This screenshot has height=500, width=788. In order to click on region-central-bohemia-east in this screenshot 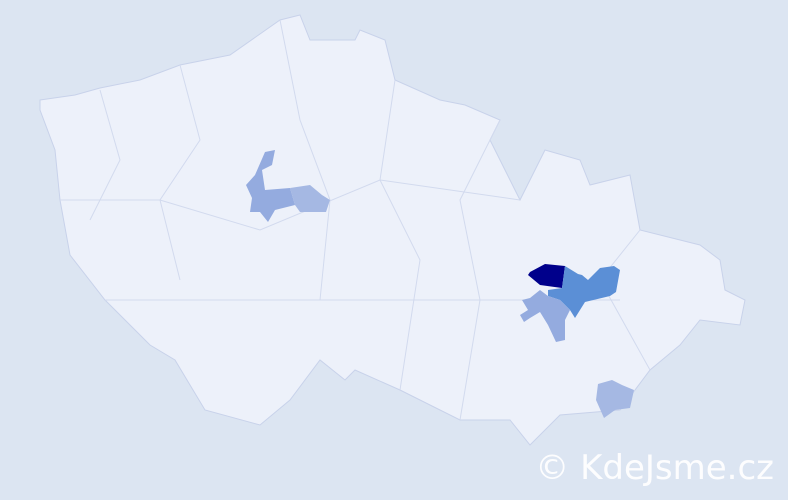, I will do `click(310, 198)`.